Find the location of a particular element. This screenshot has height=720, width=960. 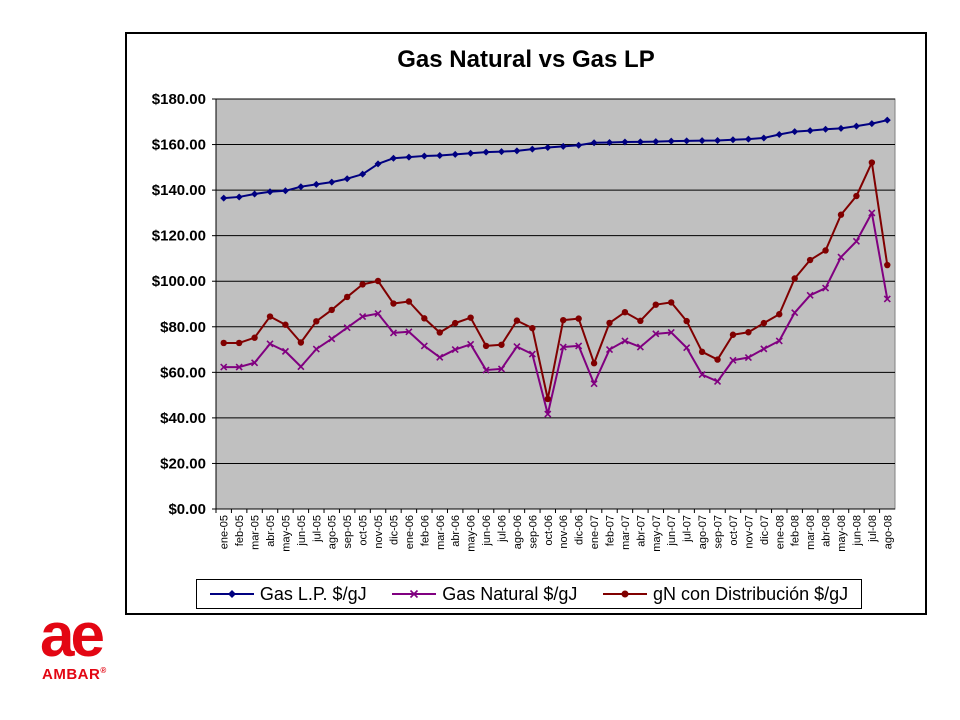

x-tick-label: may-05 is located at coordinates (286, 533).